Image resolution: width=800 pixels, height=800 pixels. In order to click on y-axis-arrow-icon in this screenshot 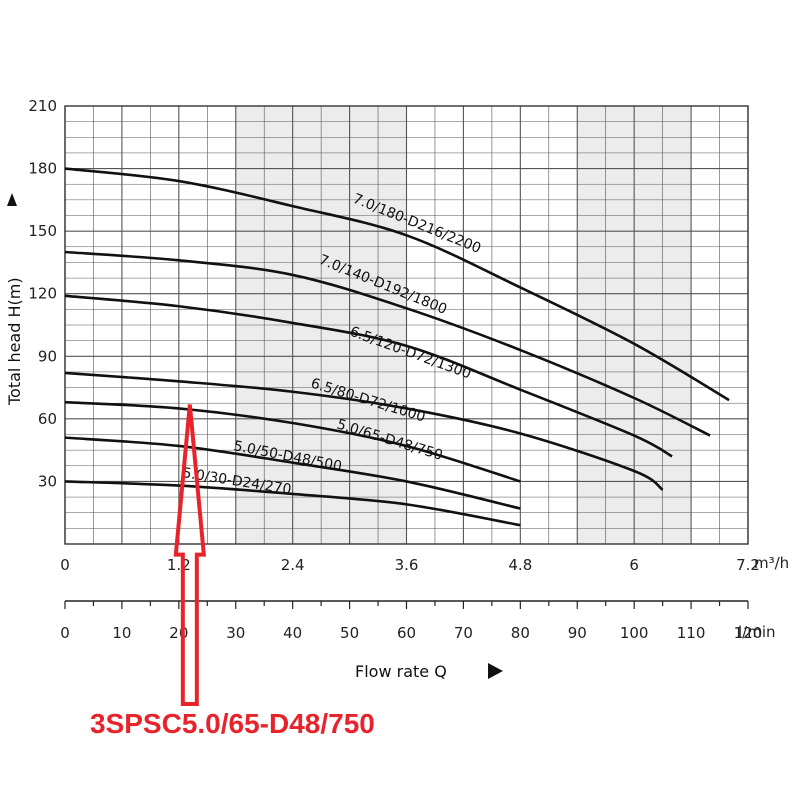, I will do `click(12, 199)`.